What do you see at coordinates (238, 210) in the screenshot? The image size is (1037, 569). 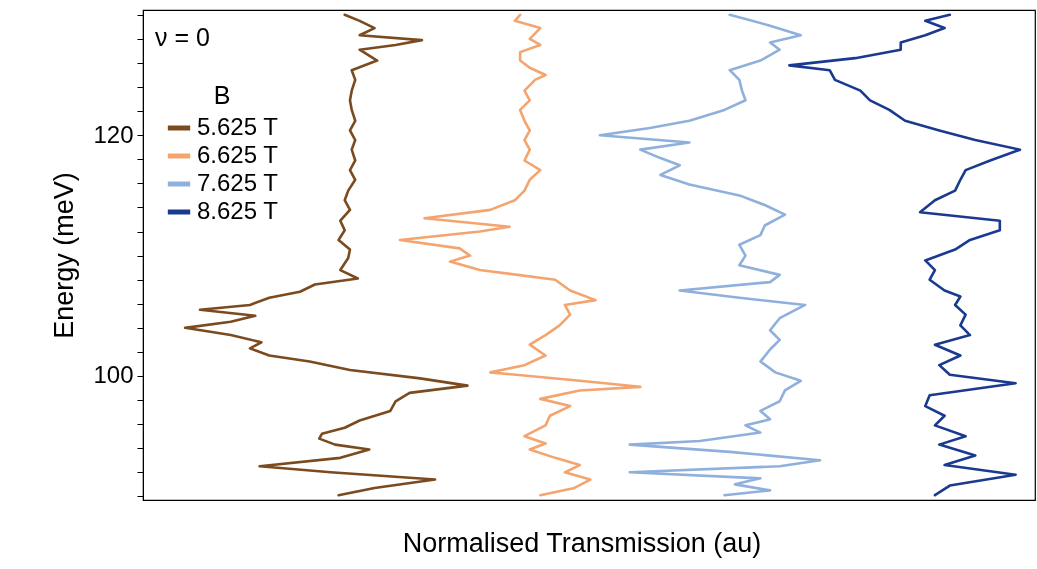 I see `legend-label: 8.625 T` at bounding box center [238, 210].